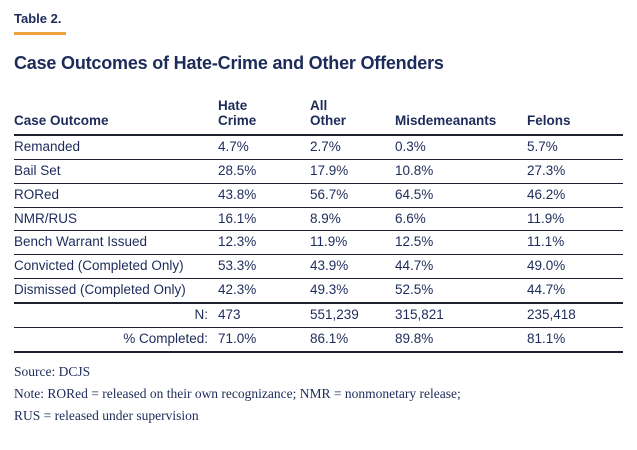 The height and width of the screenshot is (450, 637). I want to click on row-label: NMR/RUS, so click(116, 219).